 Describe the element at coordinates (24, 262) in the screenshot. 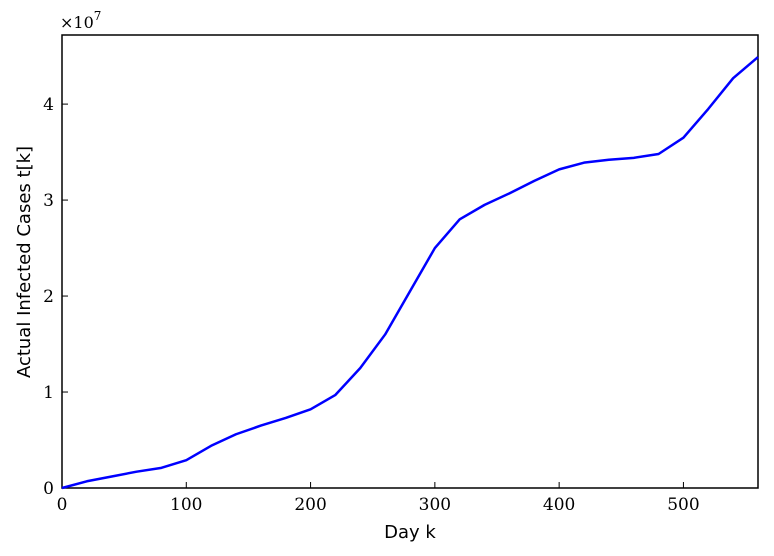

I see `y-axis-label: Actual Infected Cases t[k]` at that location.